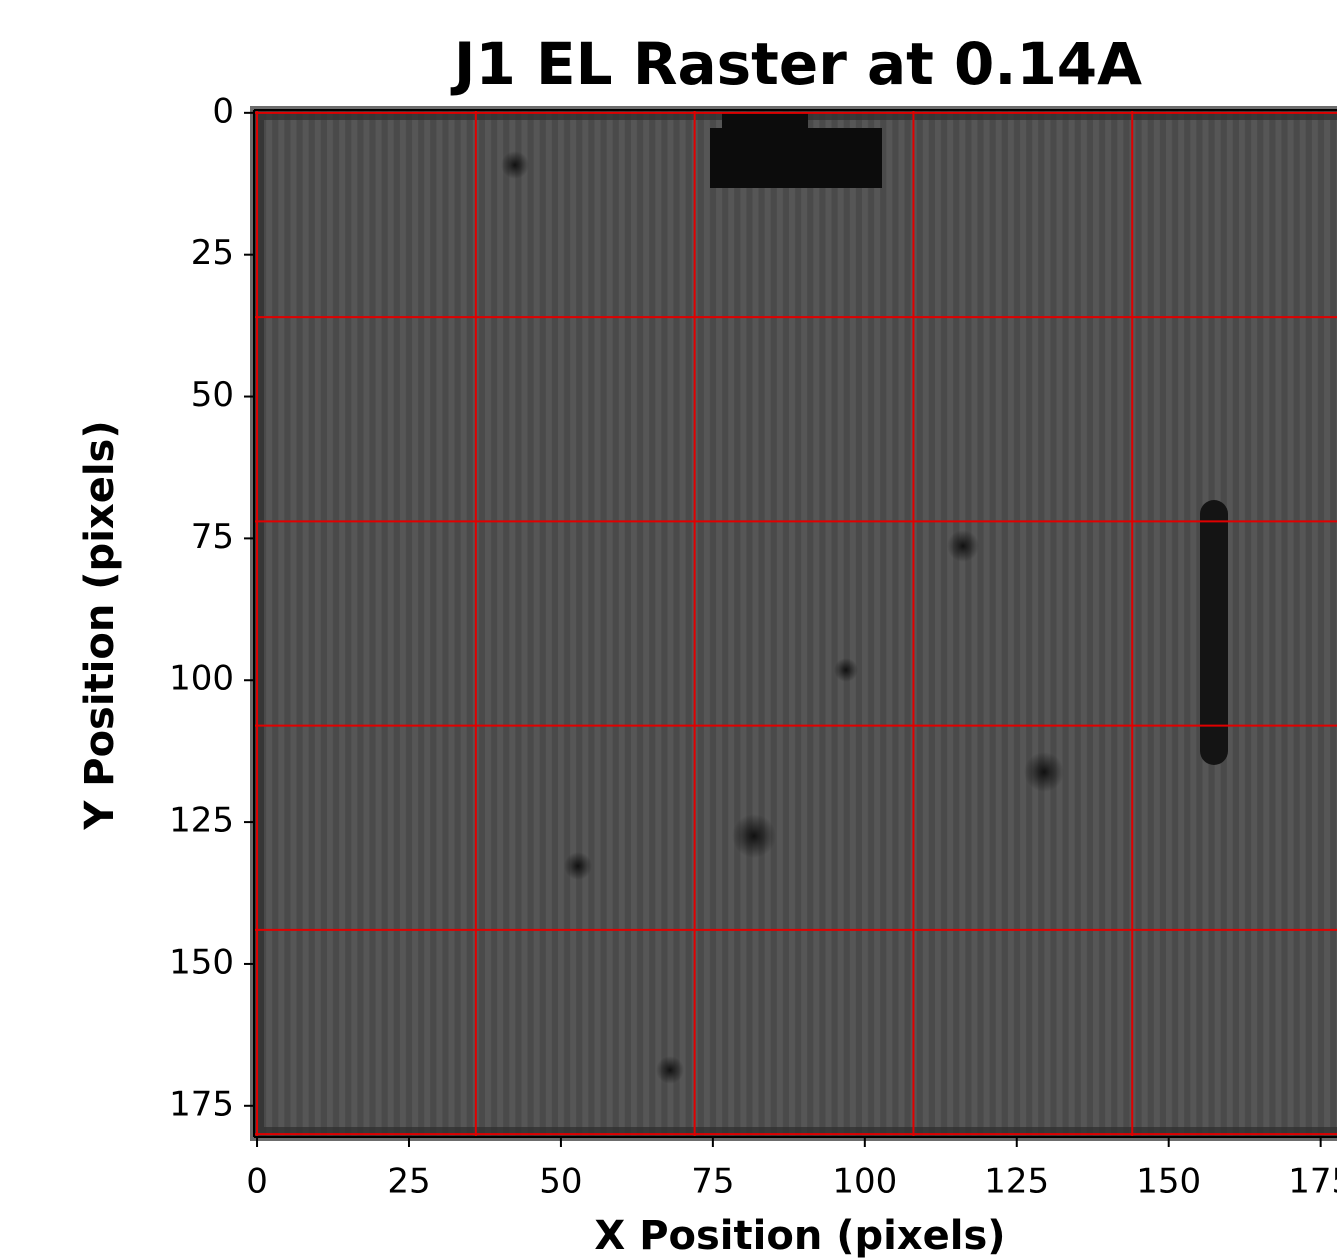  Describe the element at coordinates (212, 395) in the screenshot. I see `y-tick-label: 50` at that location.